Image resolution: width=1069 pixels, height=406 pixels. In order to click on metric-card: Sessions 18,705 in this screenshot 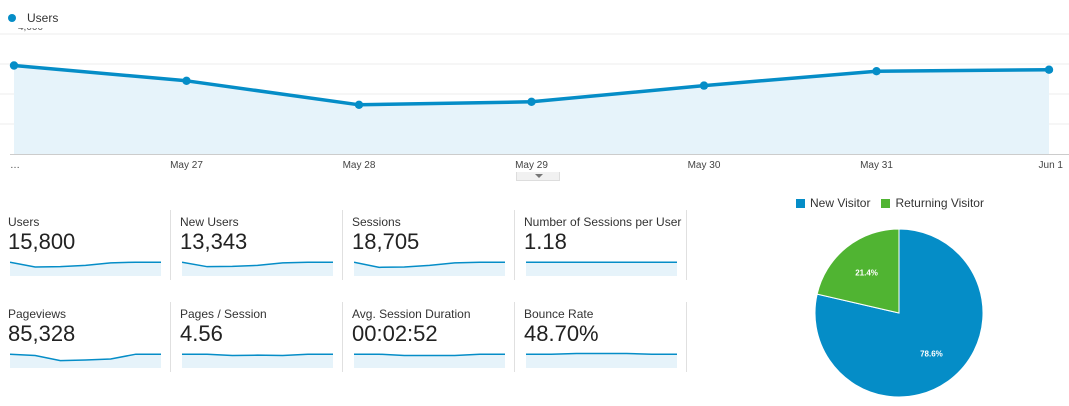, I will do `click(434, 251)`.